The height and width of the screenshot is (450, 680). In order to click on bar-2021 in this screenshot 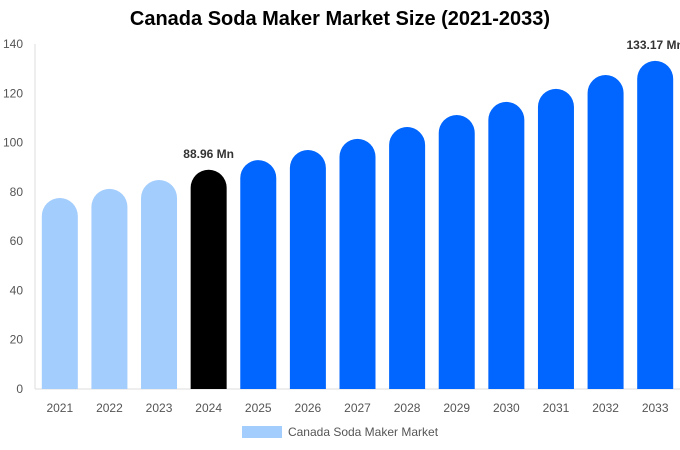, I will do `click(59, 293)`.